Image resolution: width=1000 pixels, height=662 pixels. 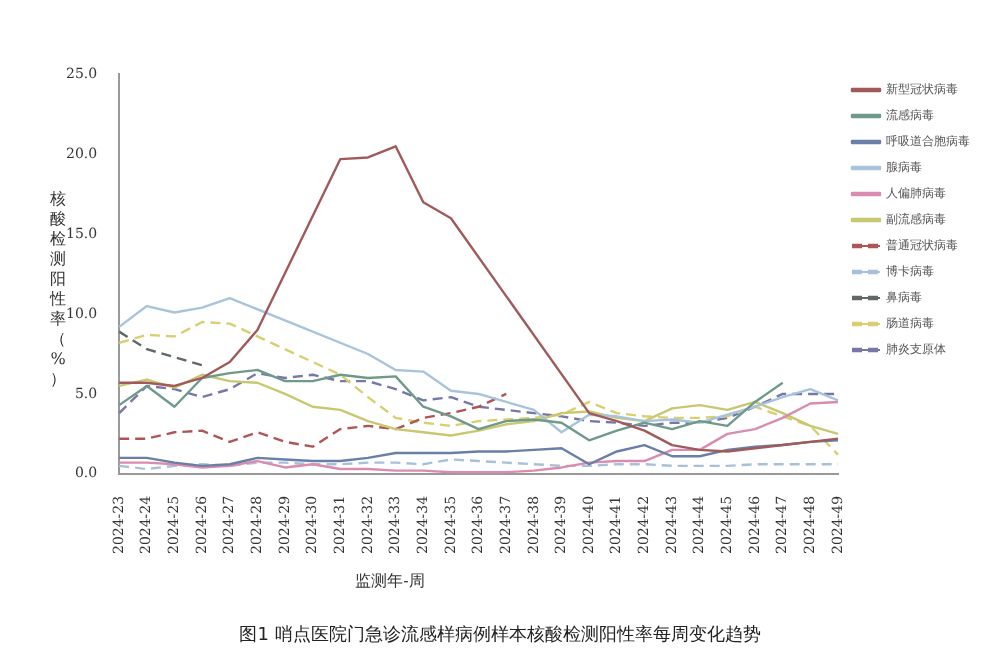 I want to click on caption: 图1 哨点医院门急诊流感样病例样本核酸检测阳性率每周变化趋势, so click(x=500, y=635).